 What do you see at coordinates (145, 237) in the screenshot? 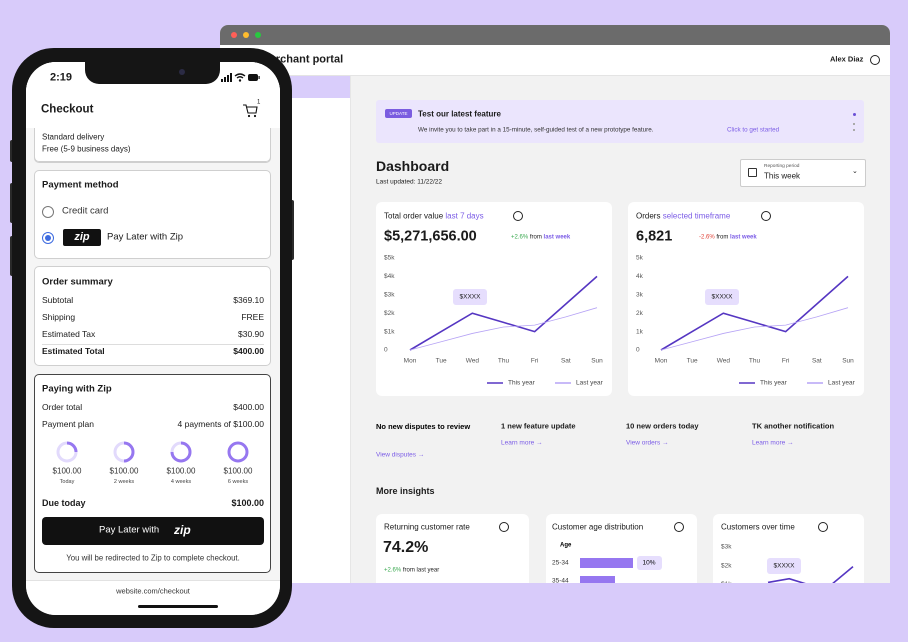
I see `option-label: Pay Later with Zip` at bounding box center [145, 237].